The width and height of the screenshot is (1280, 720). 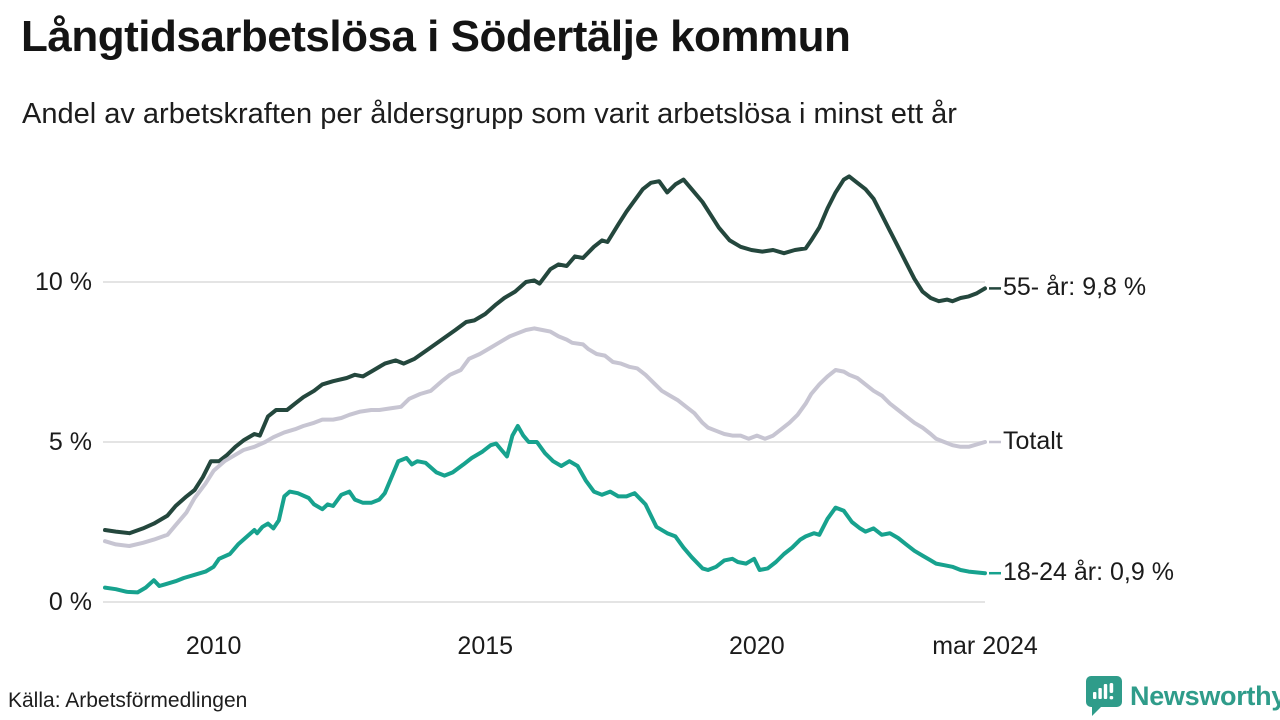 I want to click on series-end-label-18-24-ar: 18-24 år: 0,9 %, so click(x=1088, y=572).